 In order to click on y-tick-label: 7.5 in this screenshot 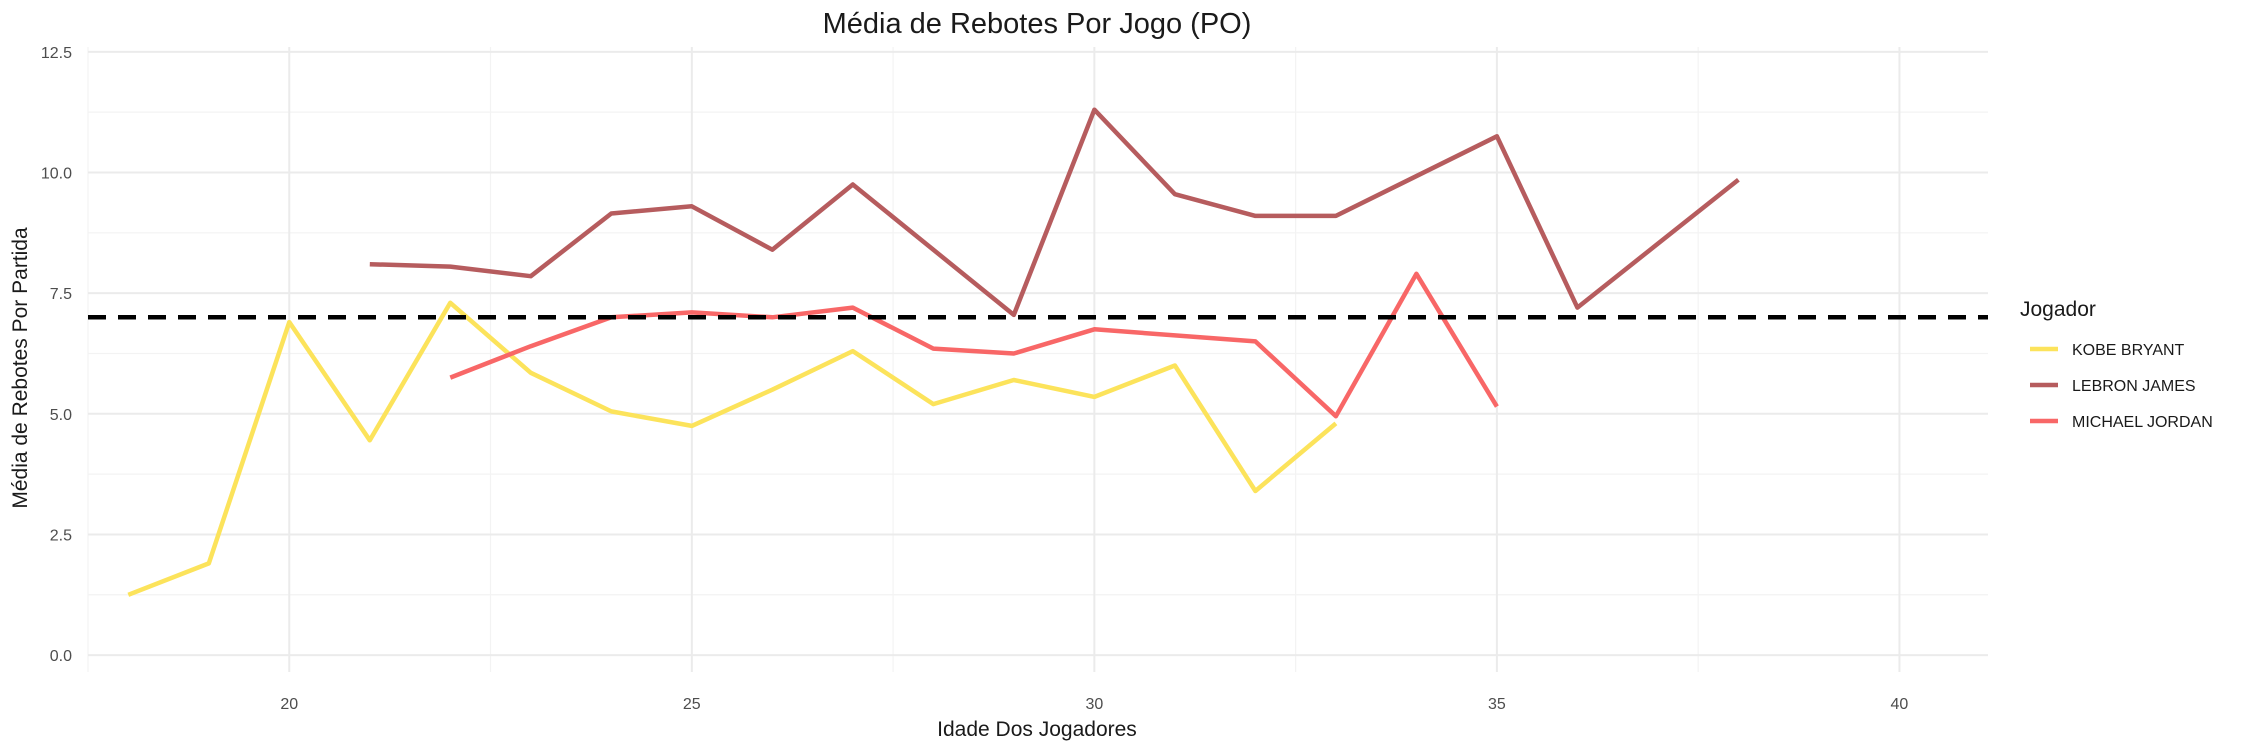, I will do `click(61, 294)`.